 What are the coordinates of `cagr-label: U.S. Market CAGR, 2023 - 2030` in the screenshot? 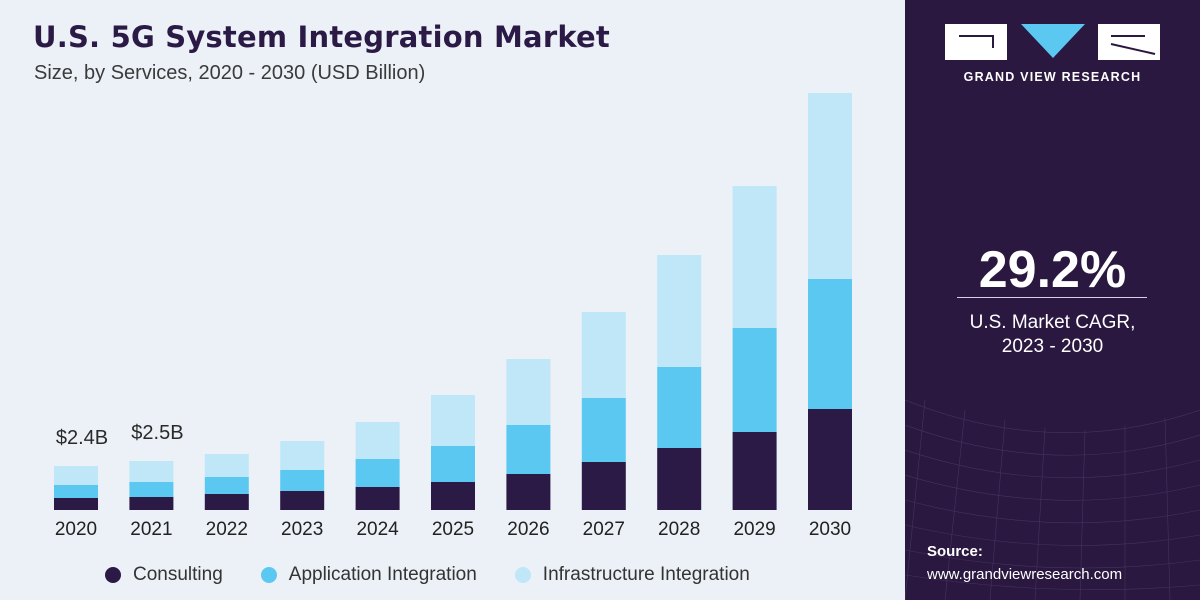 It's located at (1052, 335).